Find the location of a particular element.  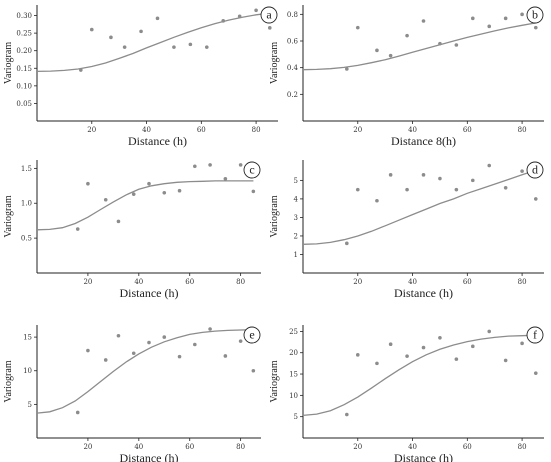

panel-f: 20 40 60 80 5 10 15 20 25 Distance (h) Variogram f is located at coordinates (406, 393).